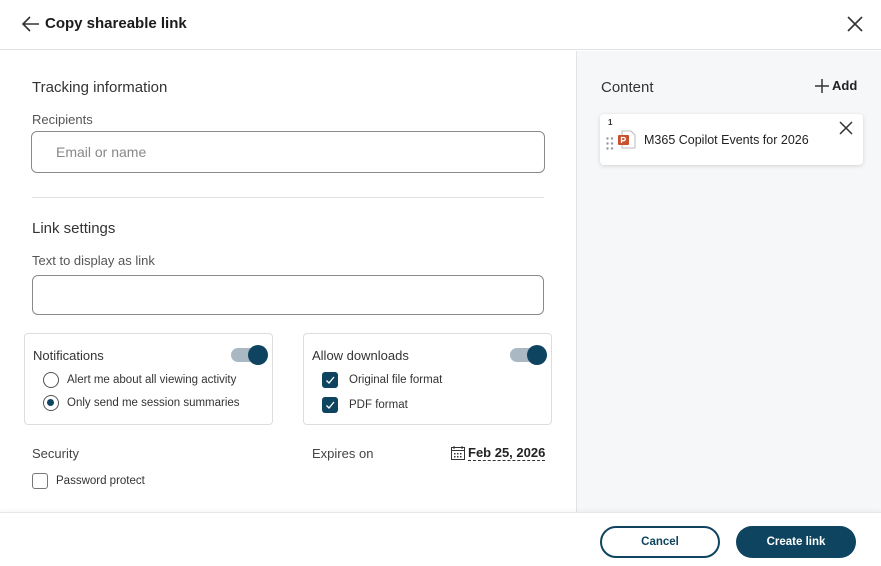 The height and width of the screenshot is (566, 881). Describe the element at coordinates (288, 295) in the screenshot. I see `display-text-input` at that location.